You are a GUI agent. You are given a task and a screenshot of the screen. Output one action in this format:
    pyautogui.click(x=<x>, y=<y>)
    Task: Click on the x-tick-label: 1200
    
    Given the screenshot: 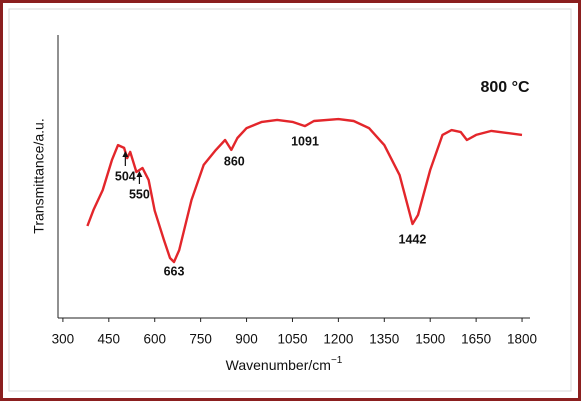 What is the action you would take?
    pyautogui.click(x=338, y=339)
    